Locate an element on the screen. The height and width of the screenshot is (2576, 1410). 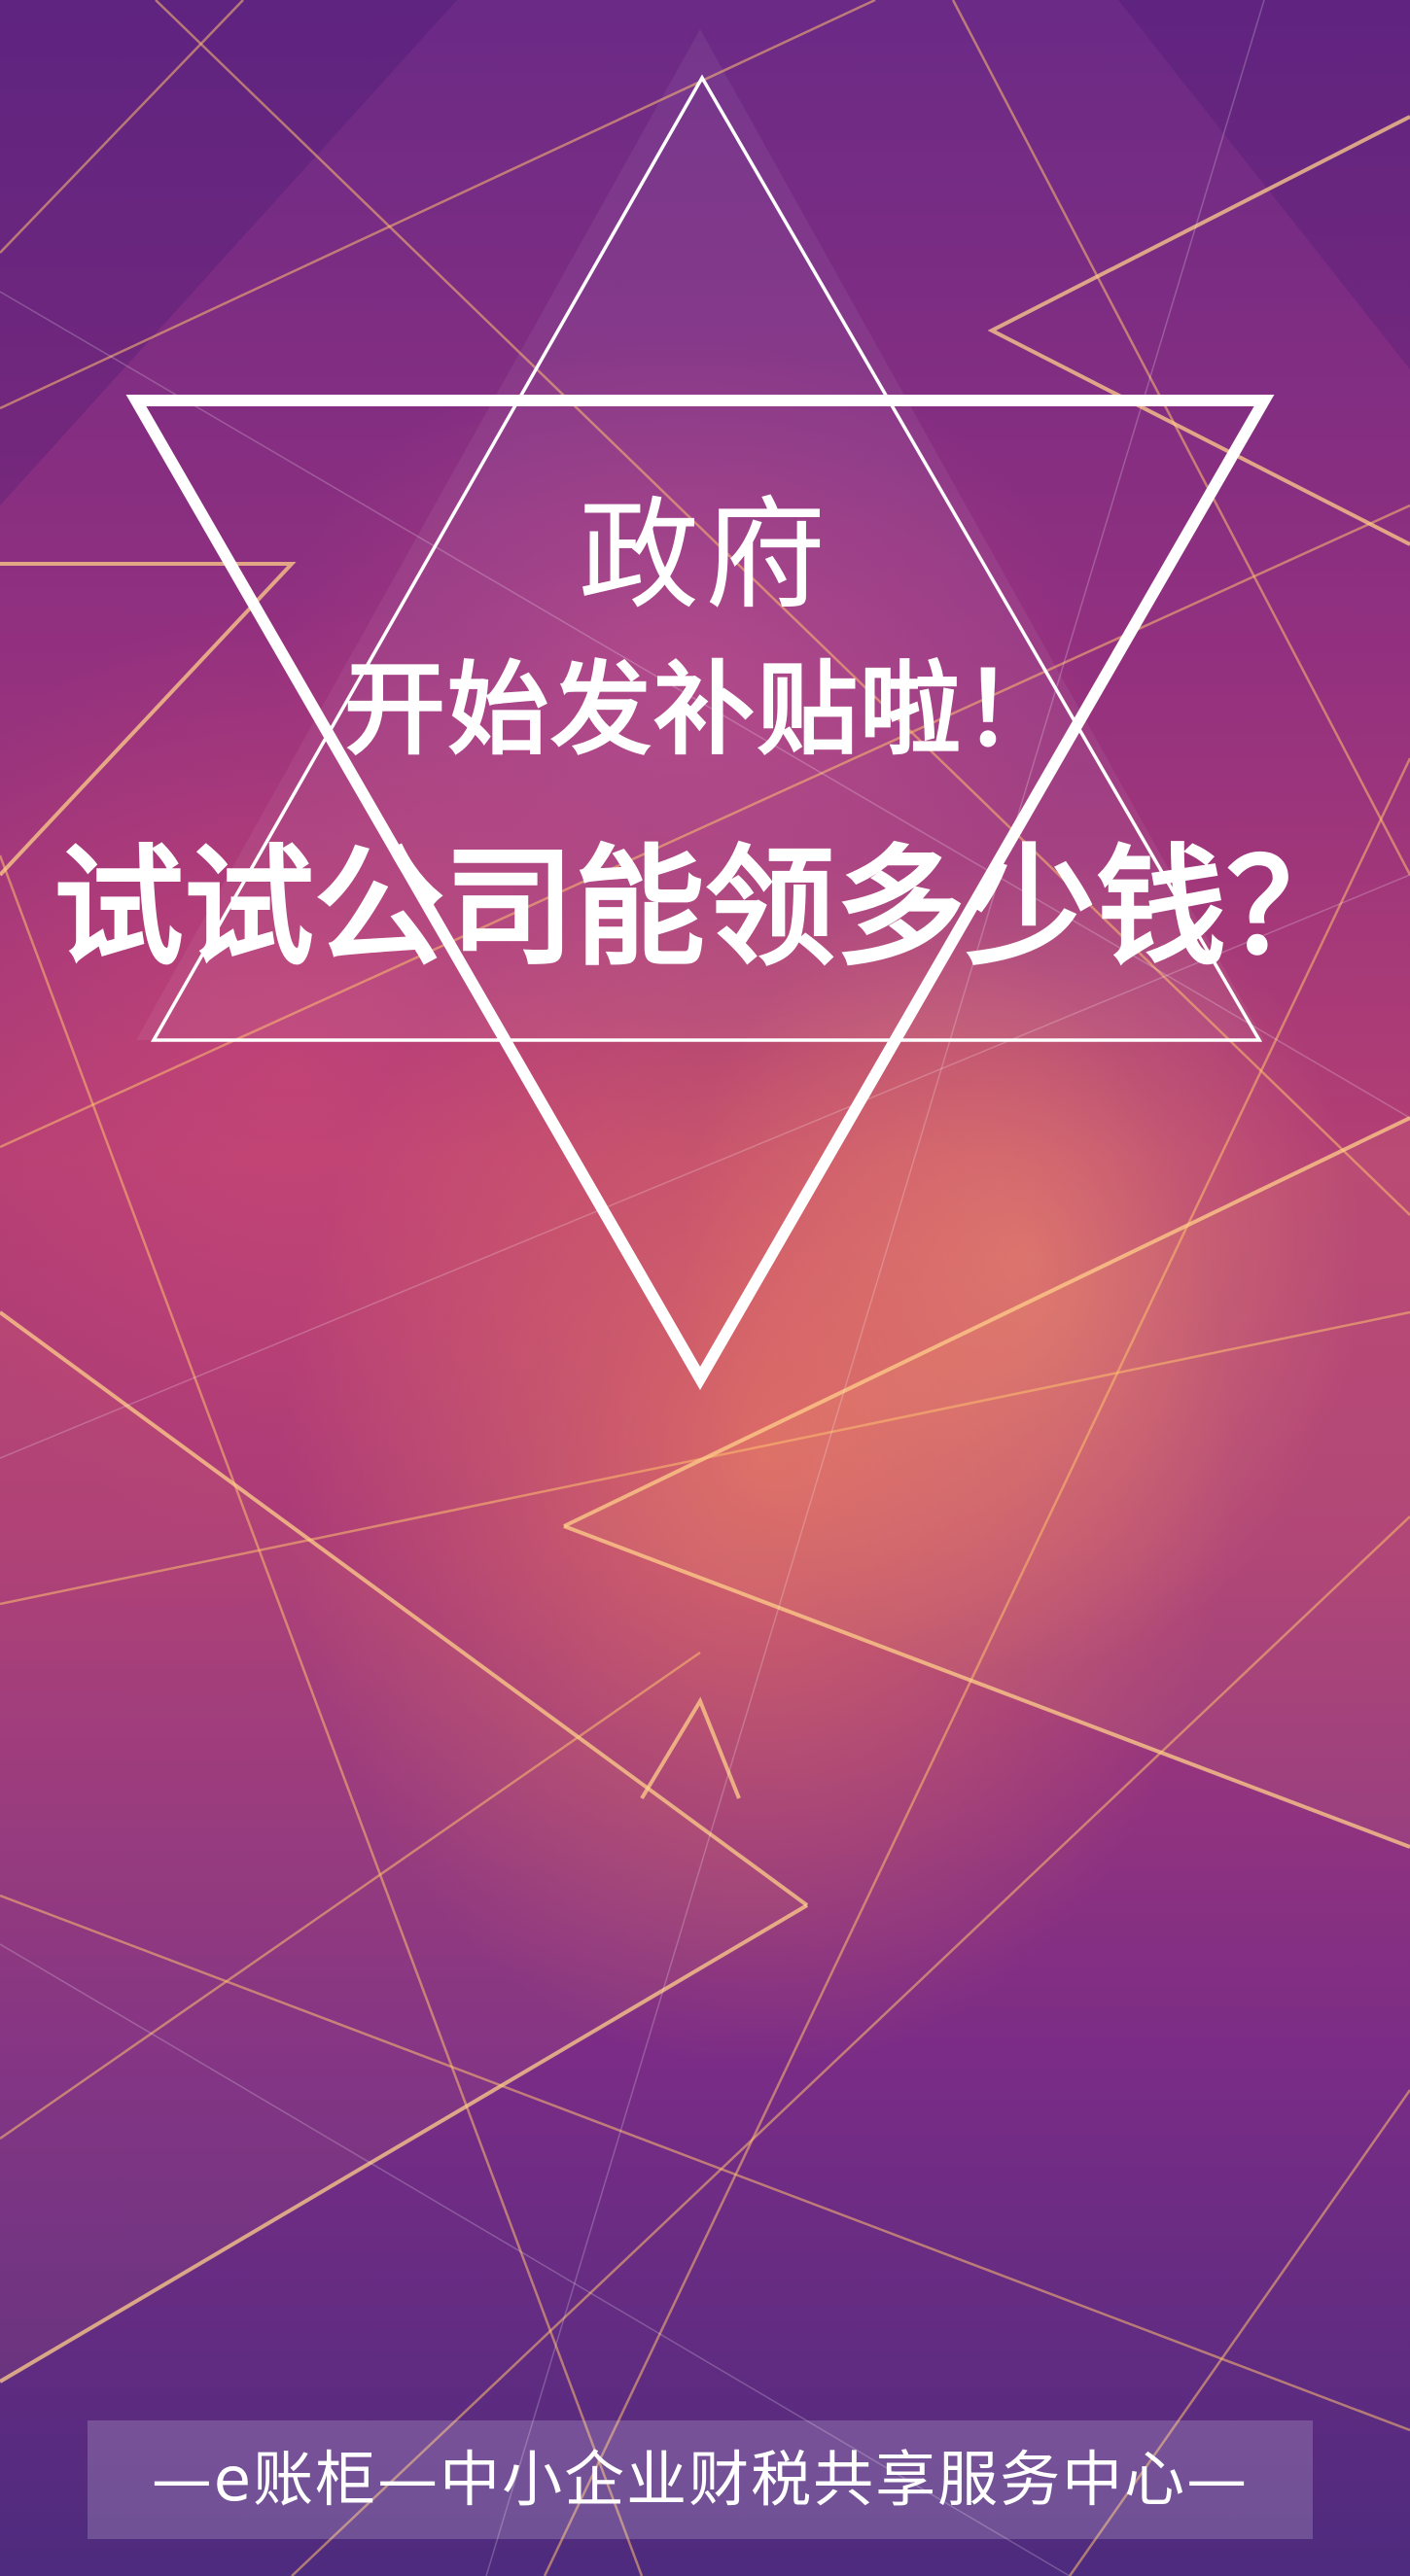
headline-line-1: 政府 is located at coordinates (704, 556).